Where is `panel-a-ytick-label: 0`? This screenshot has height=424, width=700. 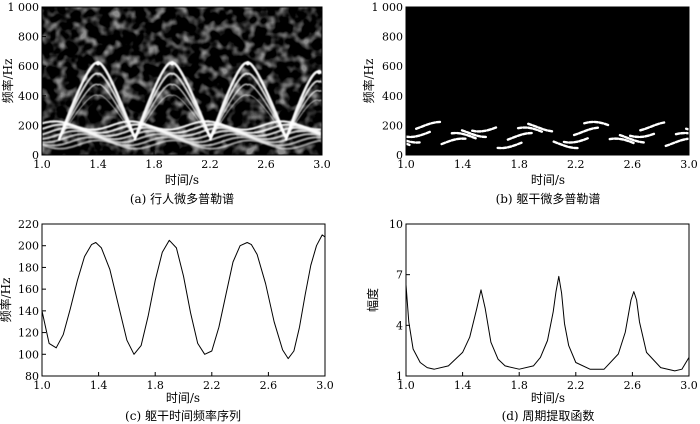 panel-a-ytick-label: 0 is located at coordinates (35, 155).